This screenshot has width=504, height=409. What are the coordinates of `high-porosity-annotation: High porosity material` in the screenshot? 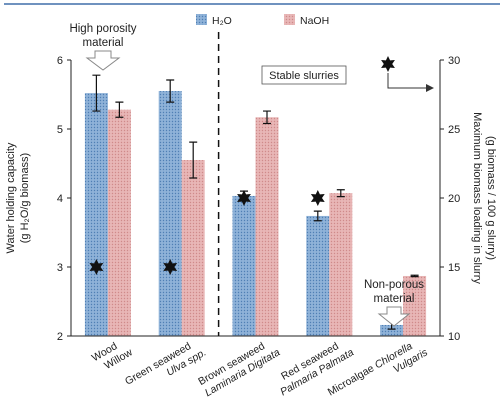 It's located at (102, 46).